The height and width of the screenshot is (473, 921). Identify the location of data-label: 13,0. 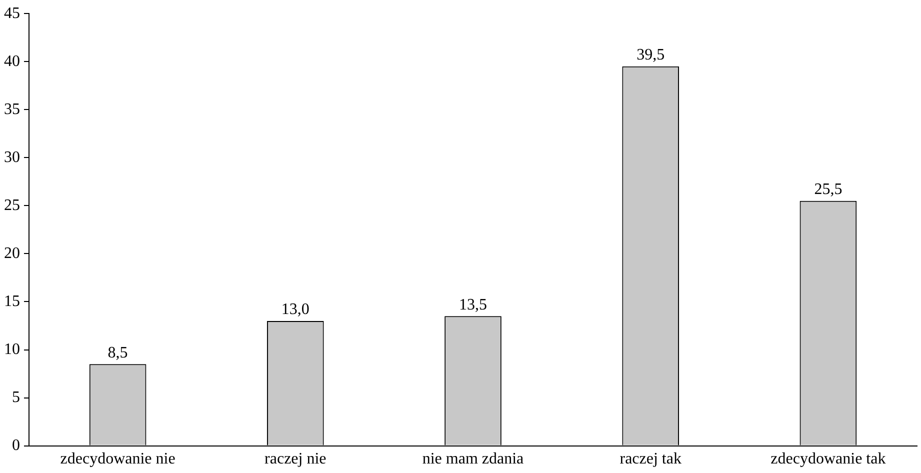
(295, 309).